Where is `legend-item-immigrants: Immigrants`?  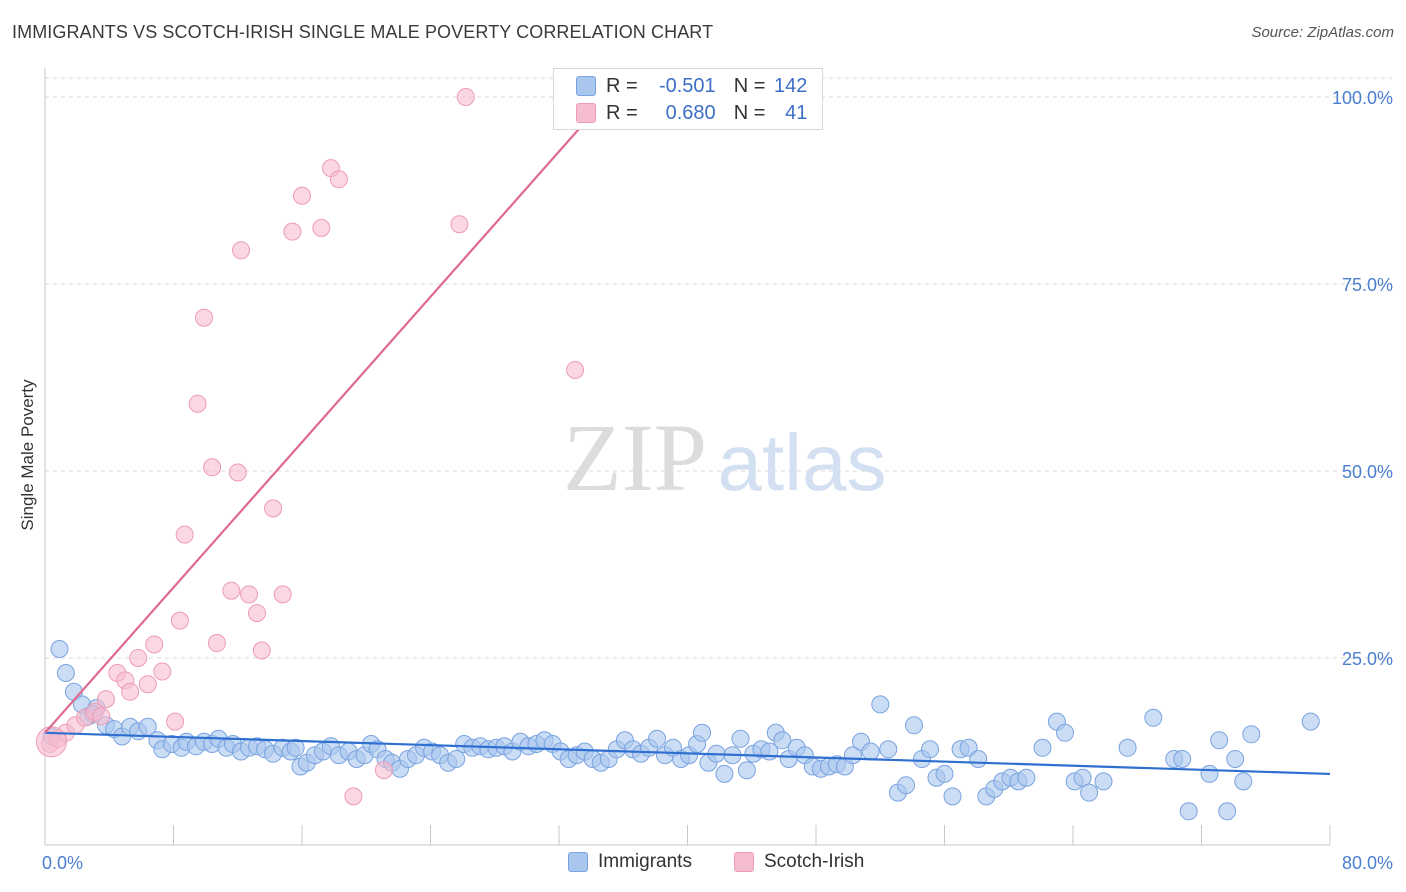 legend-item-immigrants: Immigrants is located at coordinates (630, 862).